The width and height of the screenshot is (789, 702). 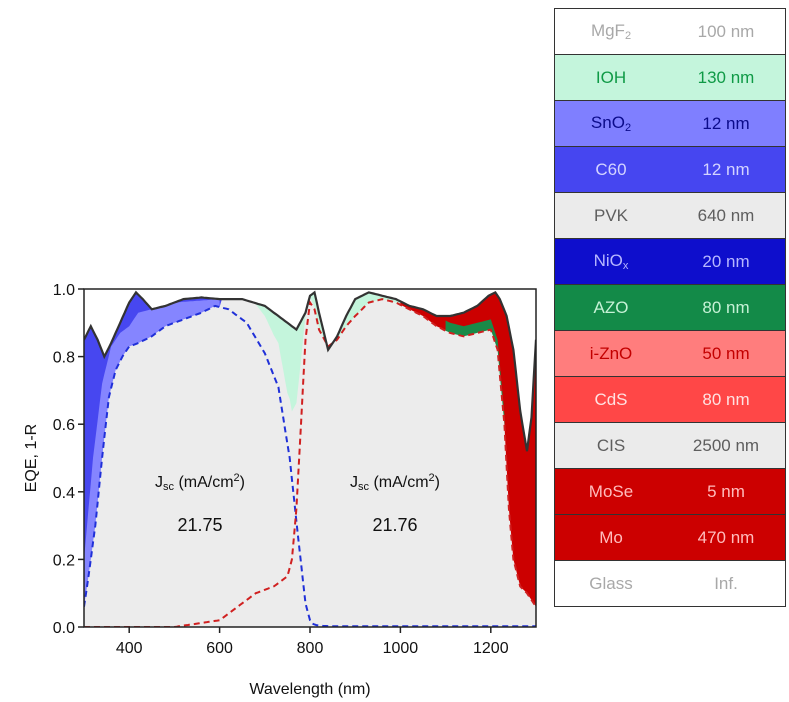 I want to click on layer-thickness: 130 nm, so click(x=726, y=77).